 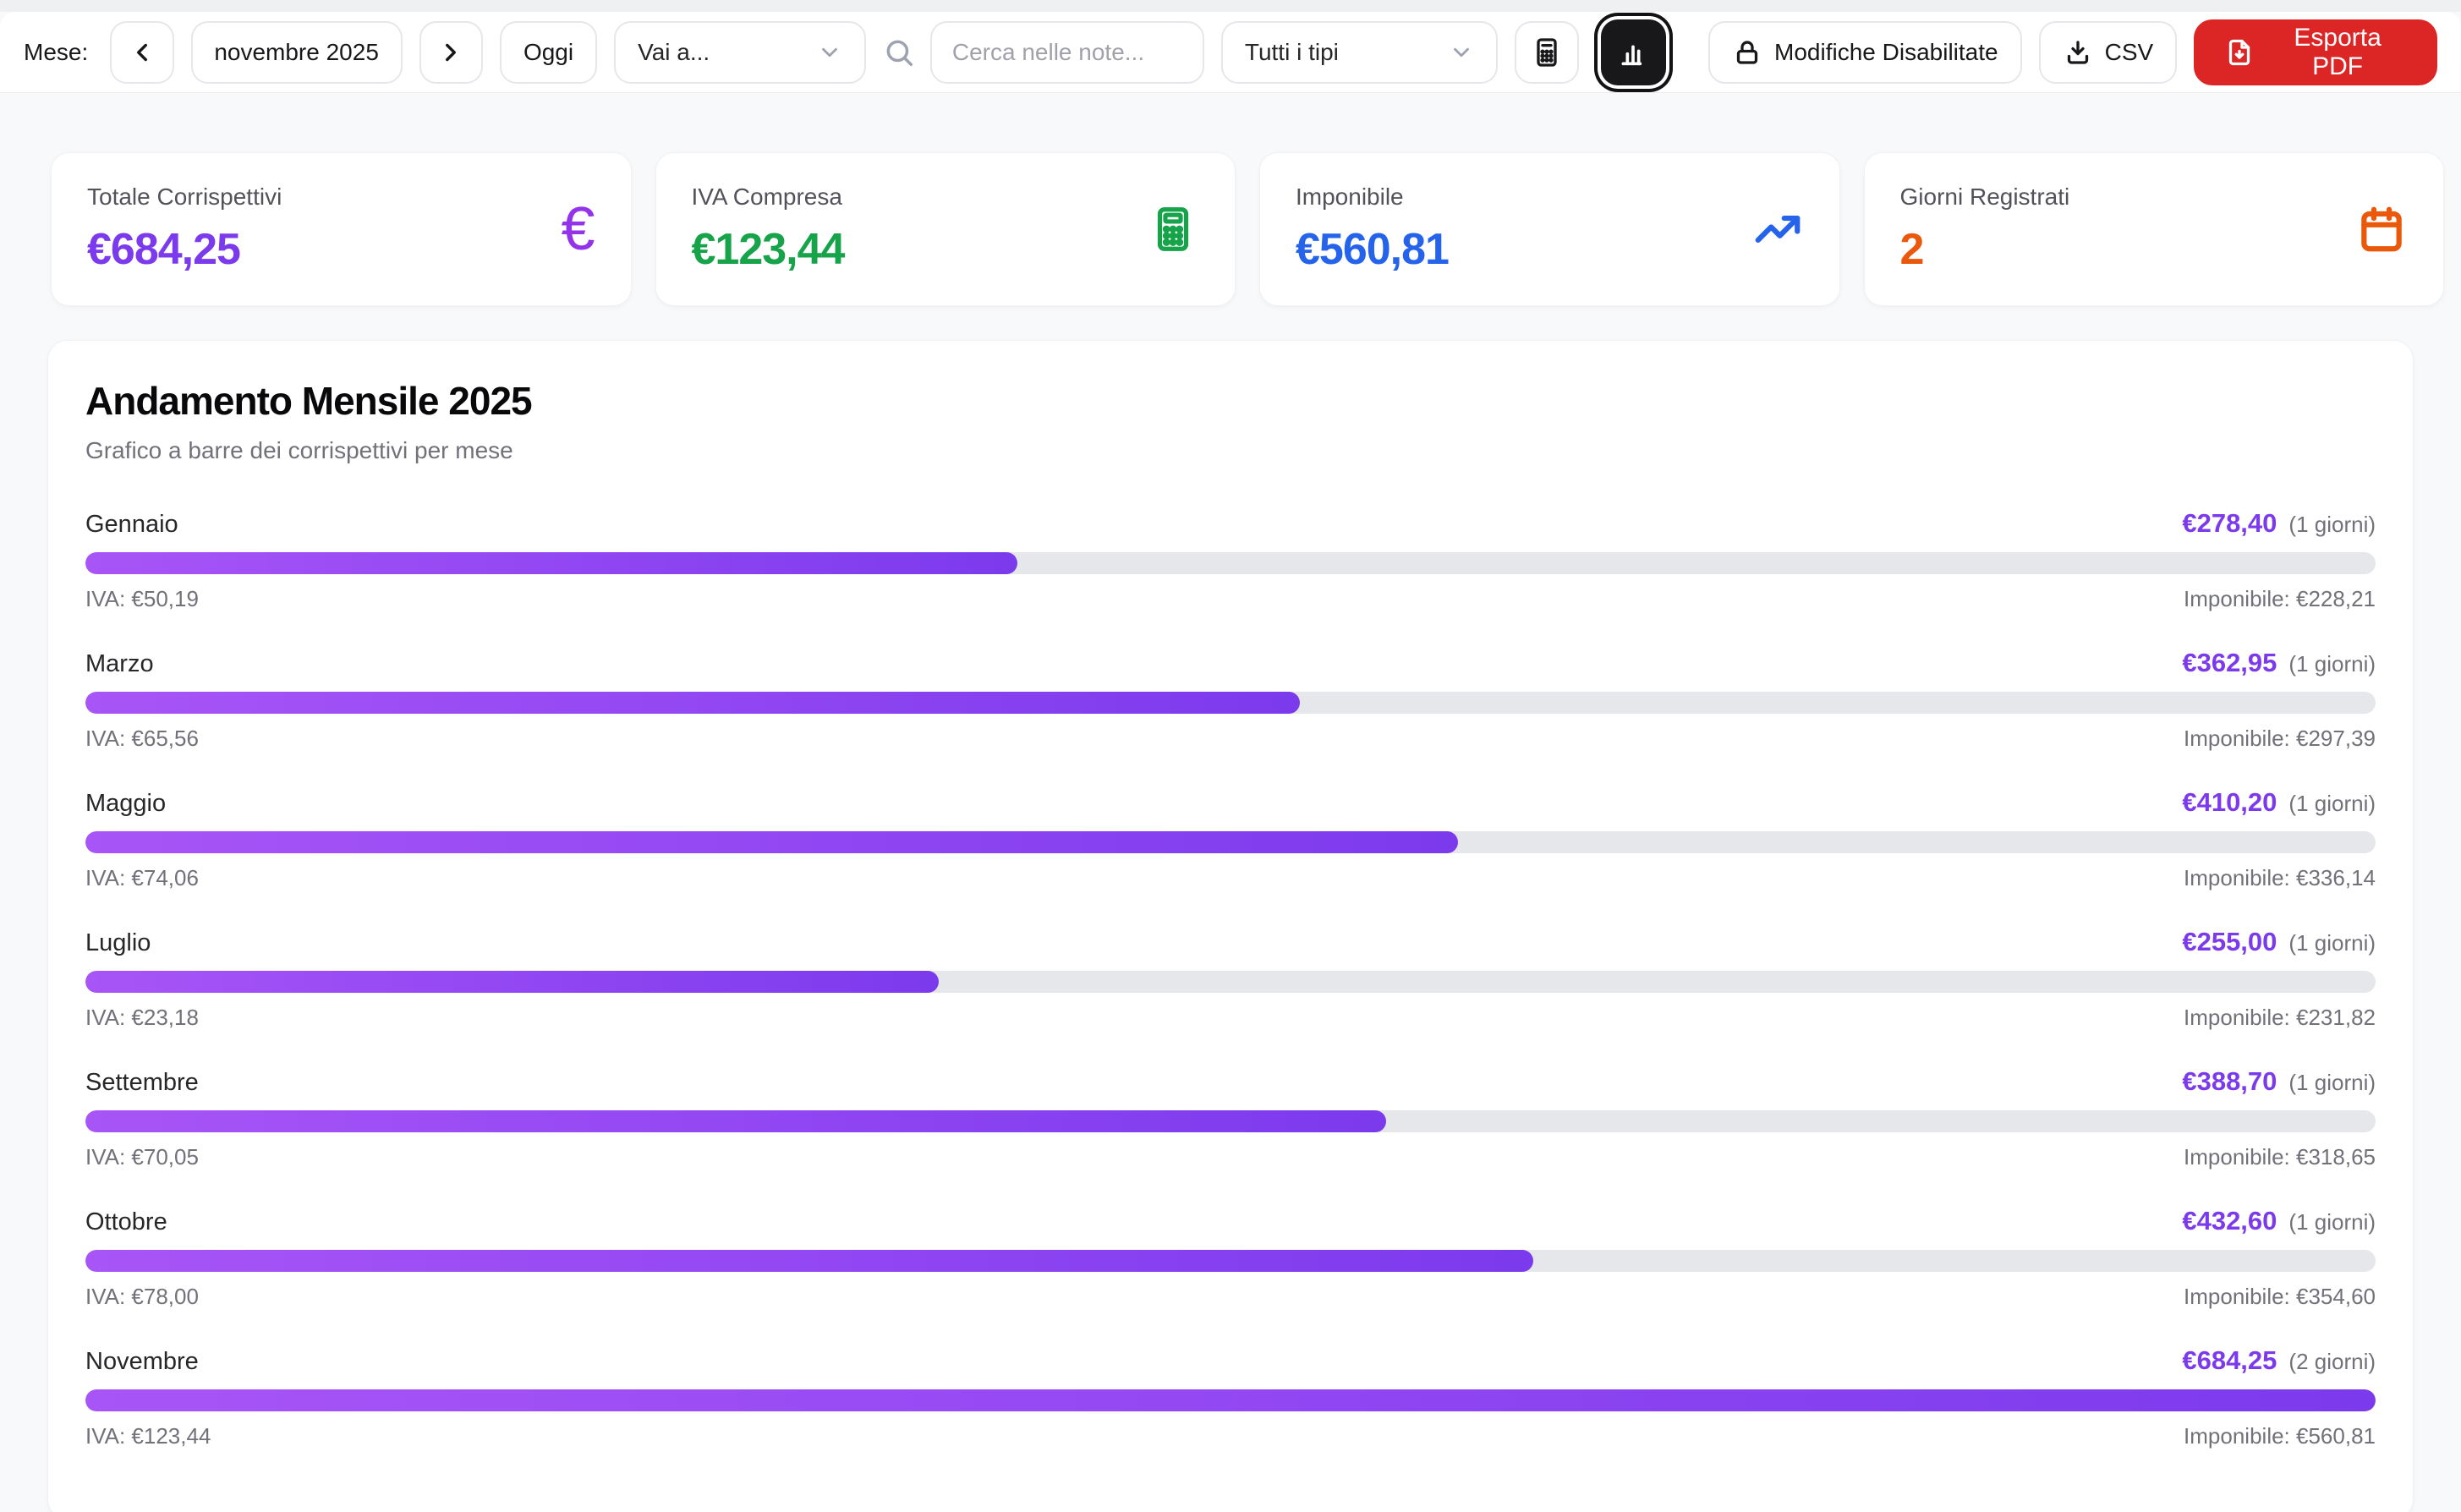 I want to click on chevron-right-icon, so click(x=450, y=52).